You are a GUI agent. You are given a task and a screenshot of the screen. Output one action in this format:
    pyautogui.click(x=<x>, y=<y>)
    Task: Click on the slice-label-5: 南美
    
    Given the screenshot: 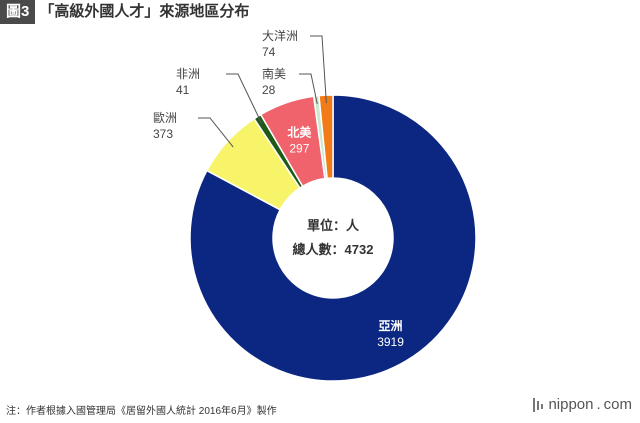 What is the action you would take?
    pyautogui.click(x=274, y=73)
    